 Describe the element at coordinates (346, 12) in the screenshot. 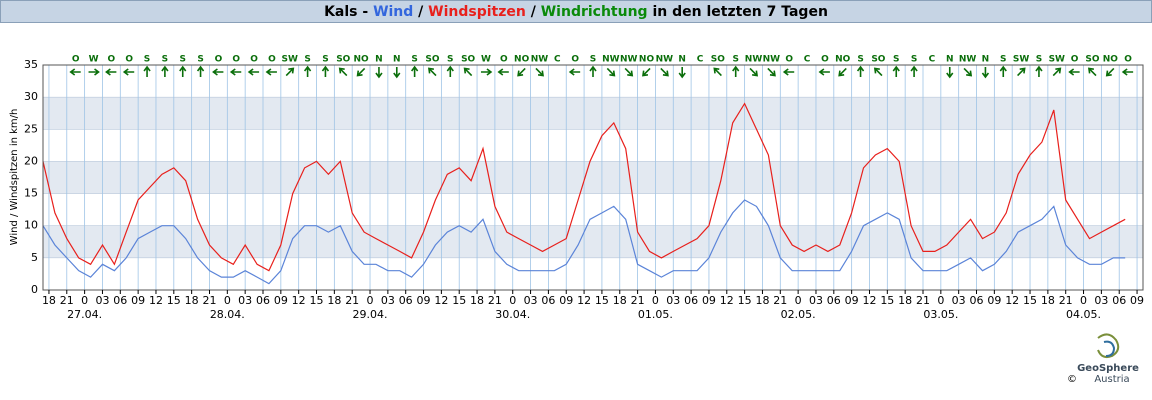

I see `title-prefix: Kals -` at that location.